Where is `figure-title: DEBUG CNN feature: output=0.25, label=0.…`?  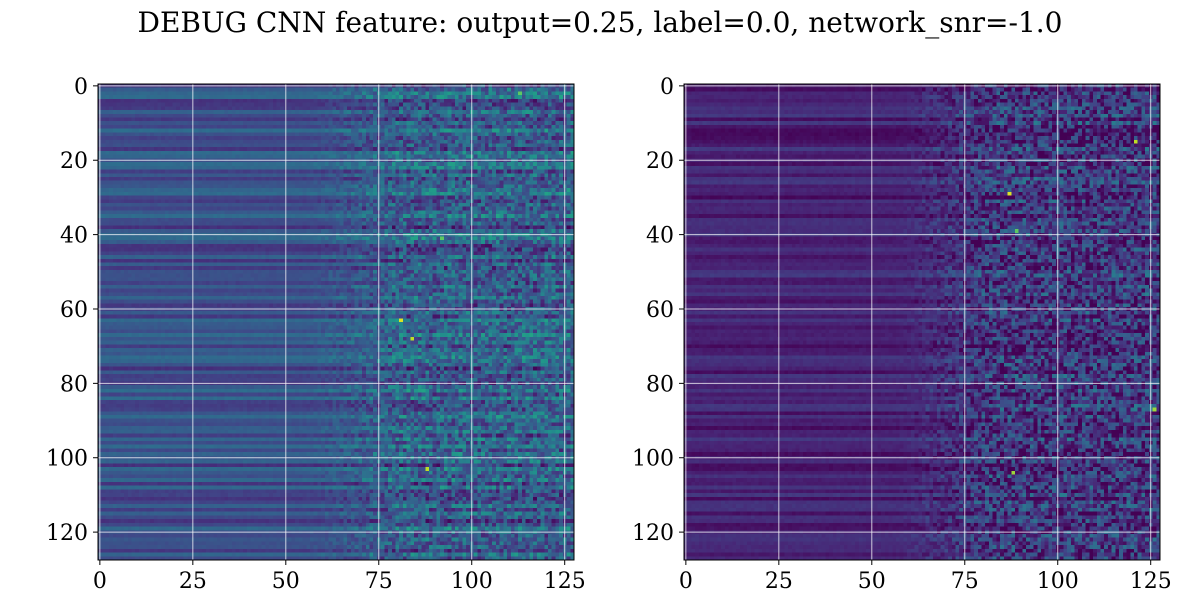
figure-title: DEBUG CNN feature: output=0.25, label=0.… is located at coordinates (600, 22).